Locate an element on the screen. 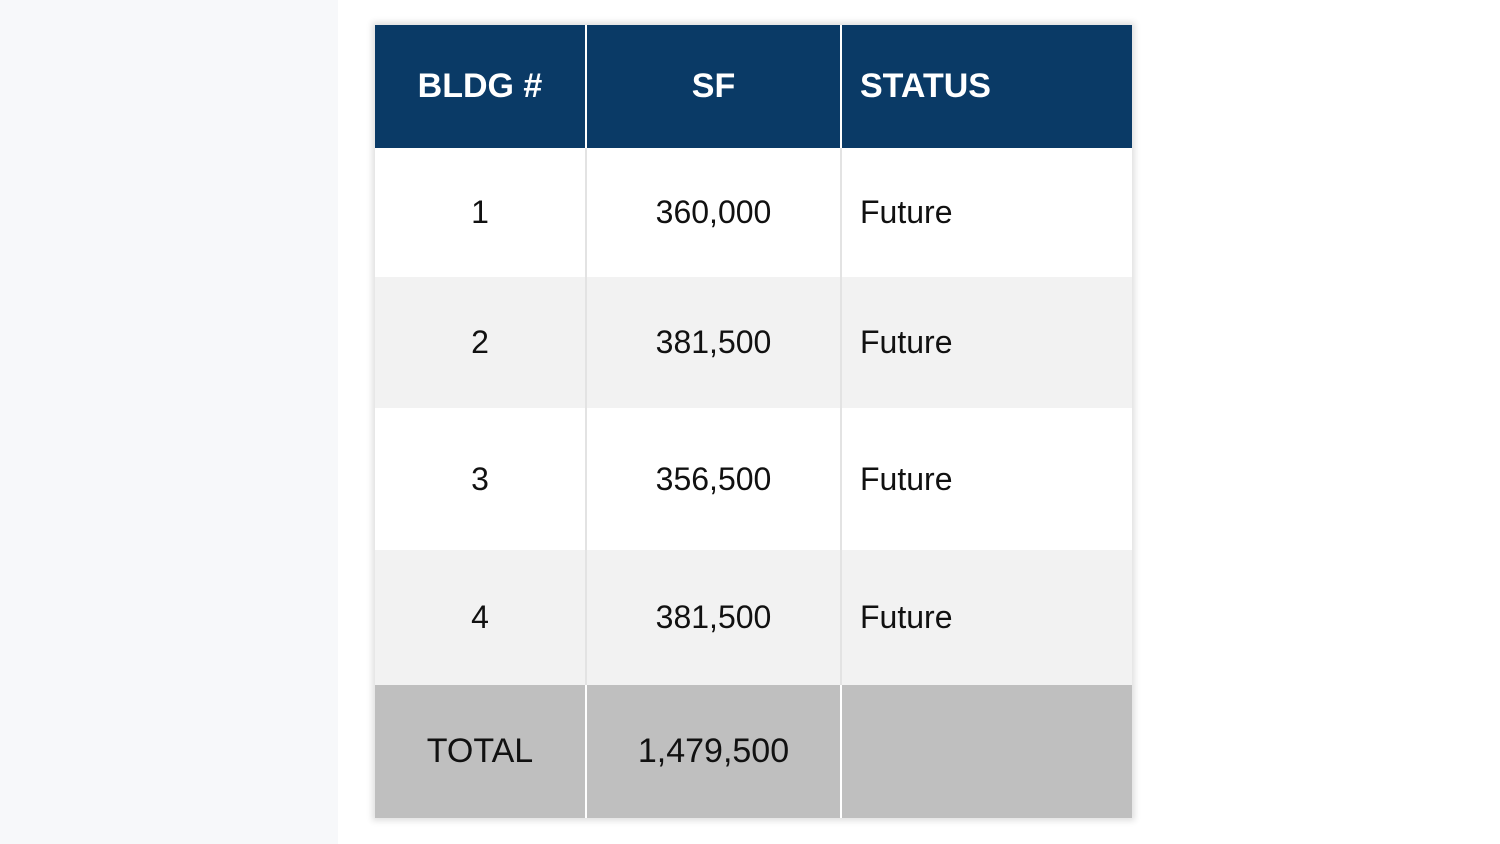  cell: 4 is located at coordinates (481, 617).